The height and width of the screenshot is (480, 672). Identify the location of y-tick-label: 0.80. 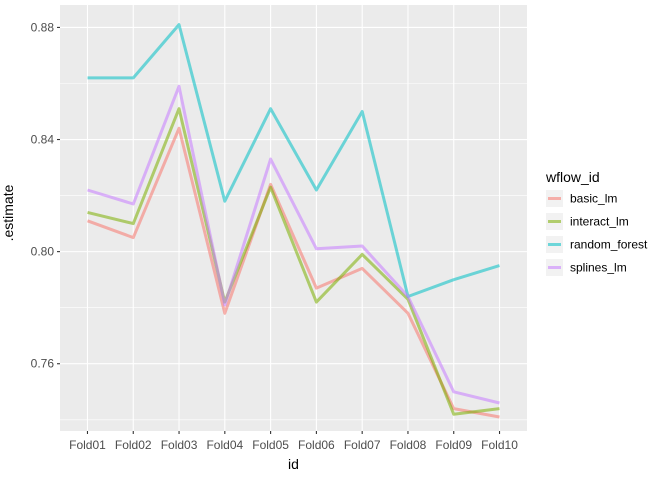
(43, 252).